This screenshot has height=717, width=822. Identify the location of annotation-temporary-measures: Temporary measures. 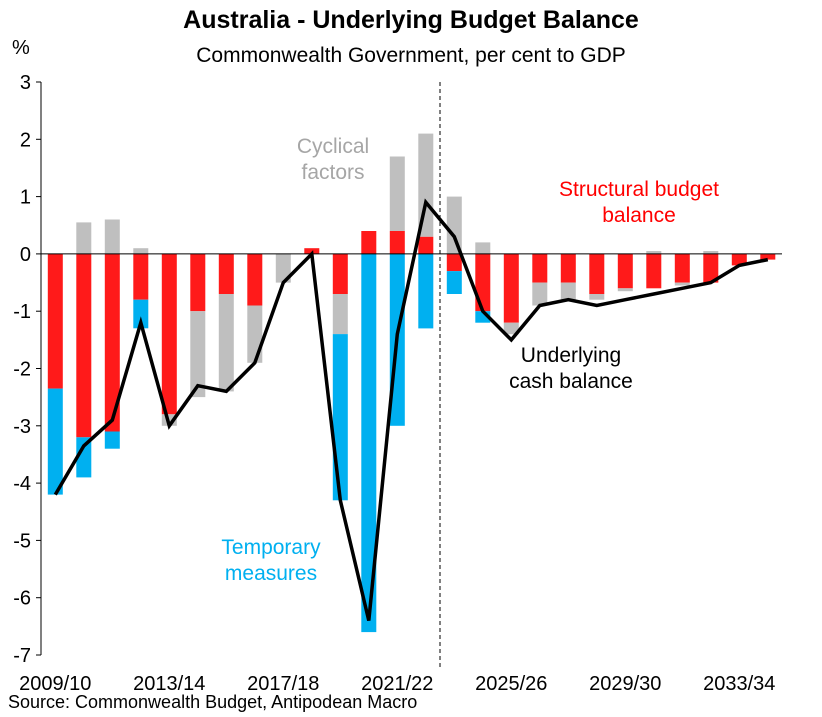
(271, 560).